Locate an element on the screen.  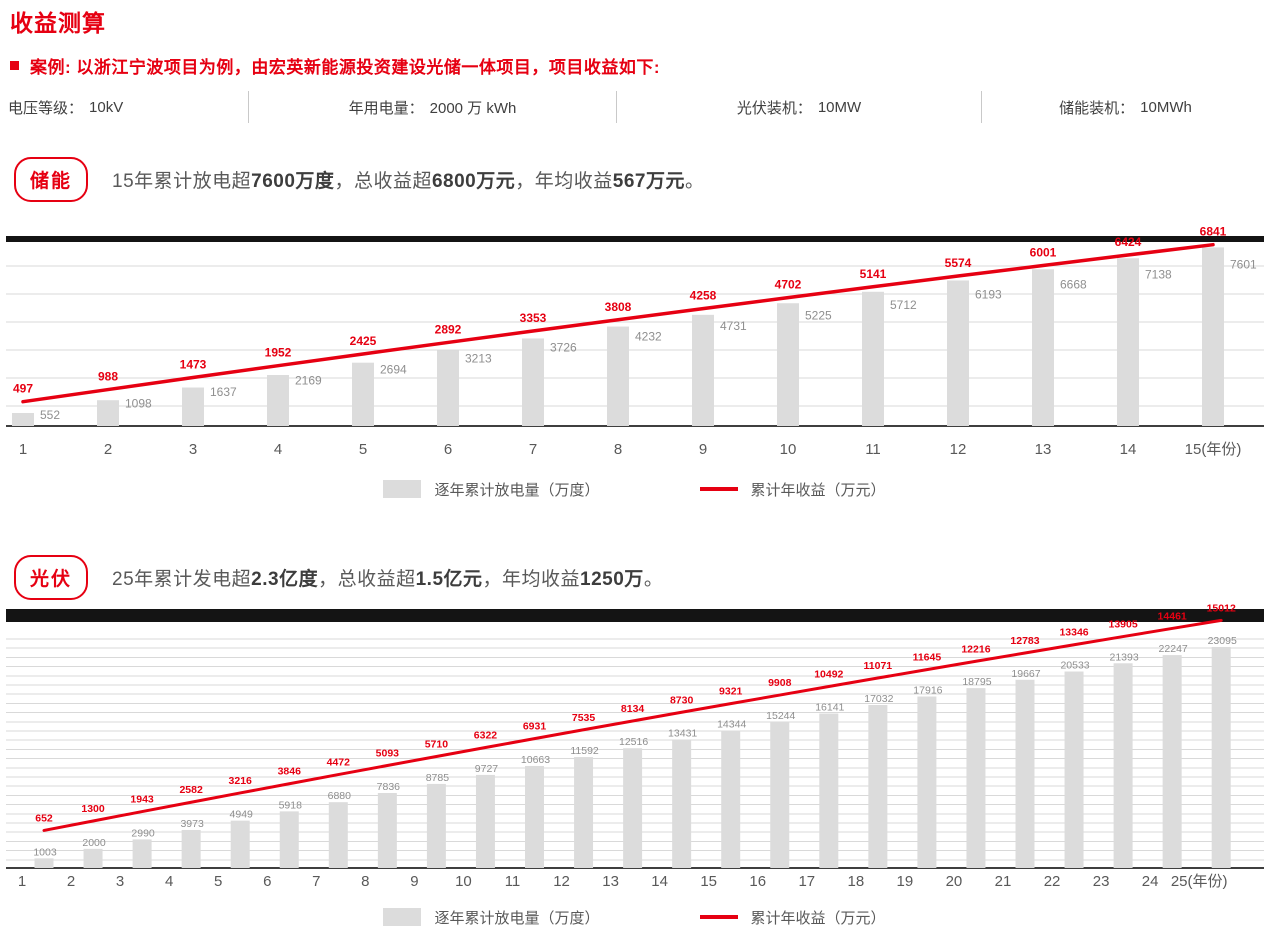
pv-section-header: 光伏 25年累计发电超2.3亿度，总收益超1.5亿元，年均收益1250万。 is located at coordinates (338, 577).